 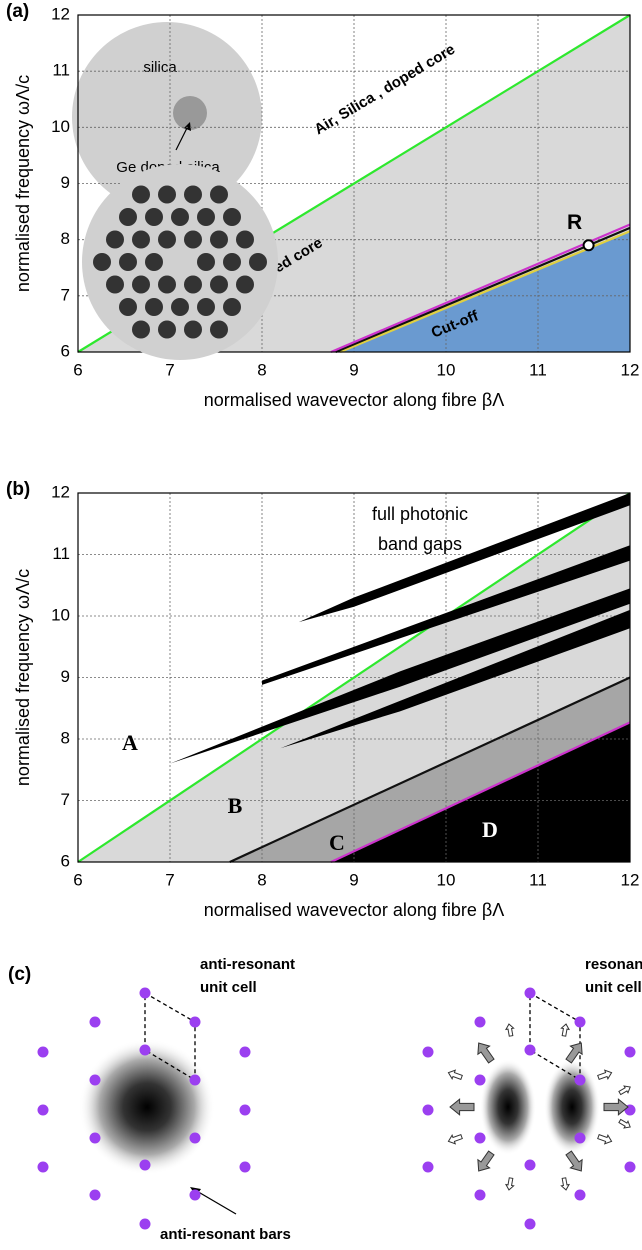 What do you see at coordinates (508, 1107) in the screenshot?
I see `mode-lobe` at bounding box center [508, 1107].